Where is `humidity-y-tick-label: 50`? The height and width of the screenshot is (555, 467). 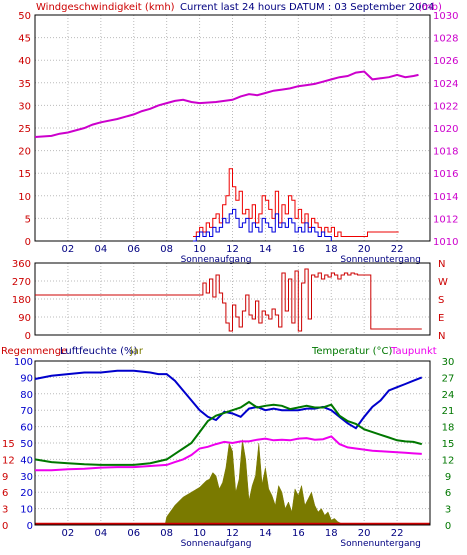 humidity-y-tick-label: 50 is located at coordinates (26, 444).